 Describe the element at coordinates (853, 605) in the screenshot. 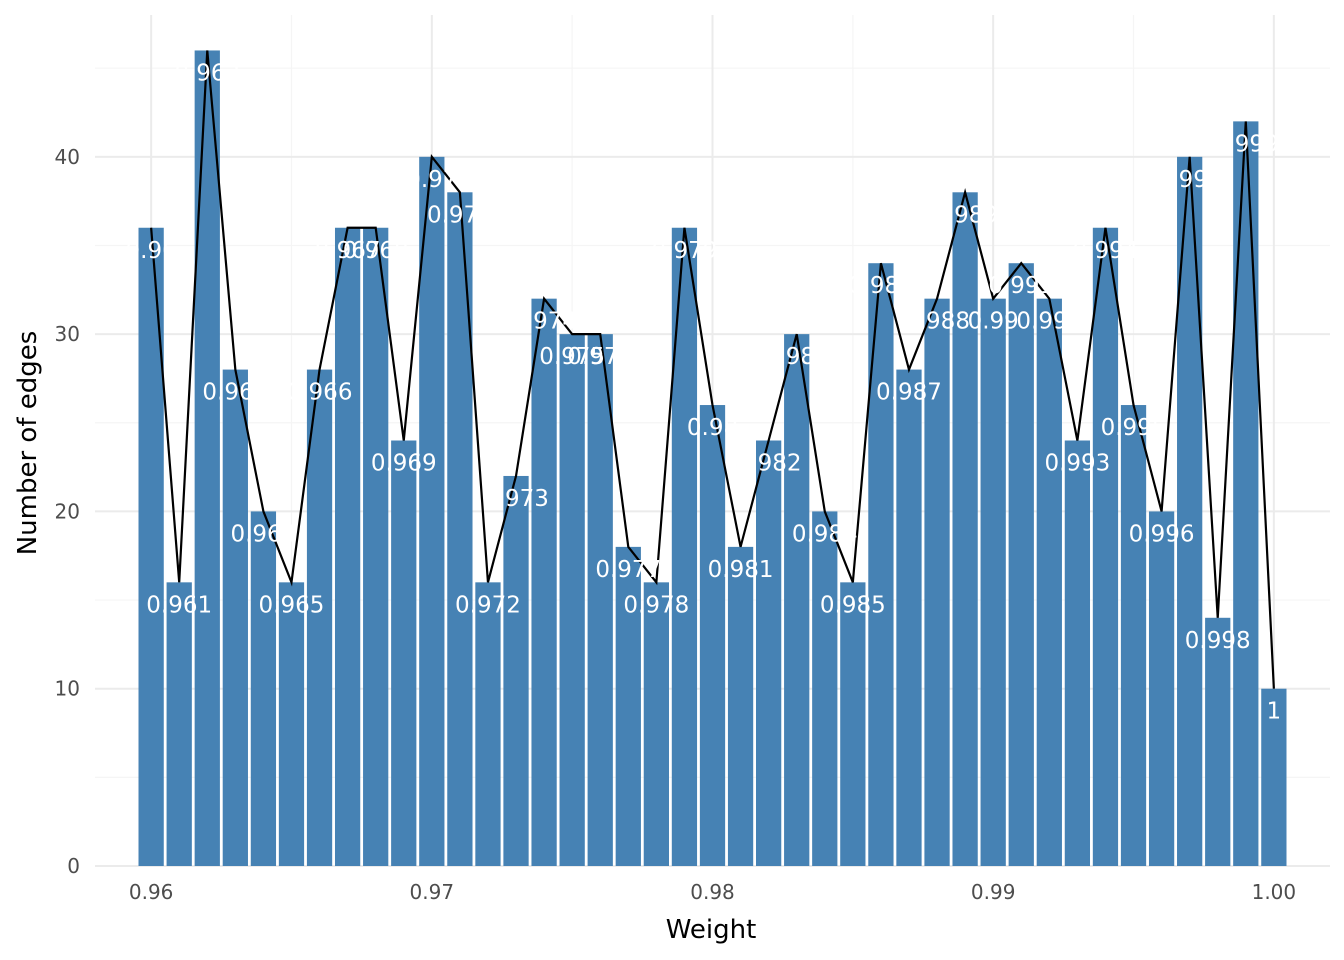

I see `bar-label: 0.985` at that location.